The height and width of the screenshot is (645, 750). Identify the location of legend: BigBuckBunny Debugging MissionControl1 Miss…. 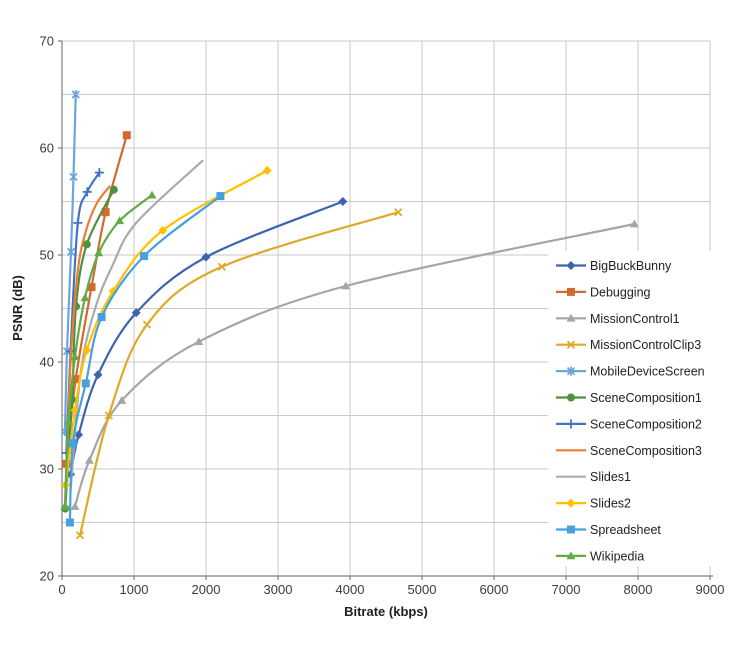
(638, 408).